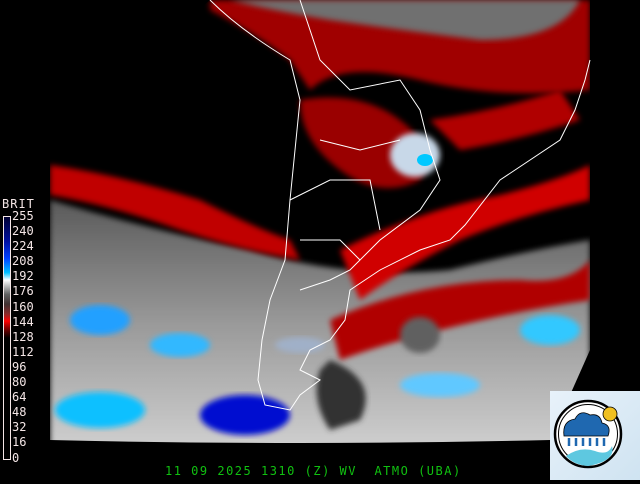  I want to click on caption-channel: WV, so click(348, 471).